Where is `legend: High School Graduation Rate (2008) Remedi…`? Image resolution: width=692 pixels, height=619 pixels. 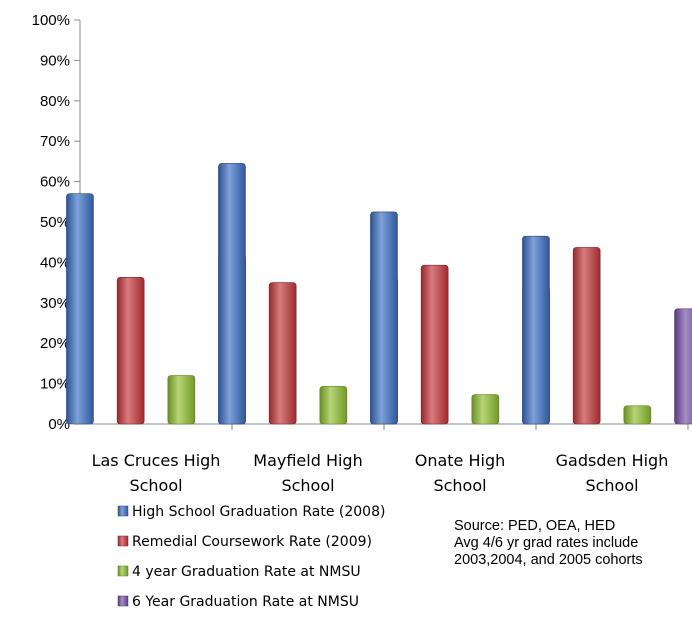
legend: High School Graduation Rate (2008) Remedi… is located at coordinates (251, 557).